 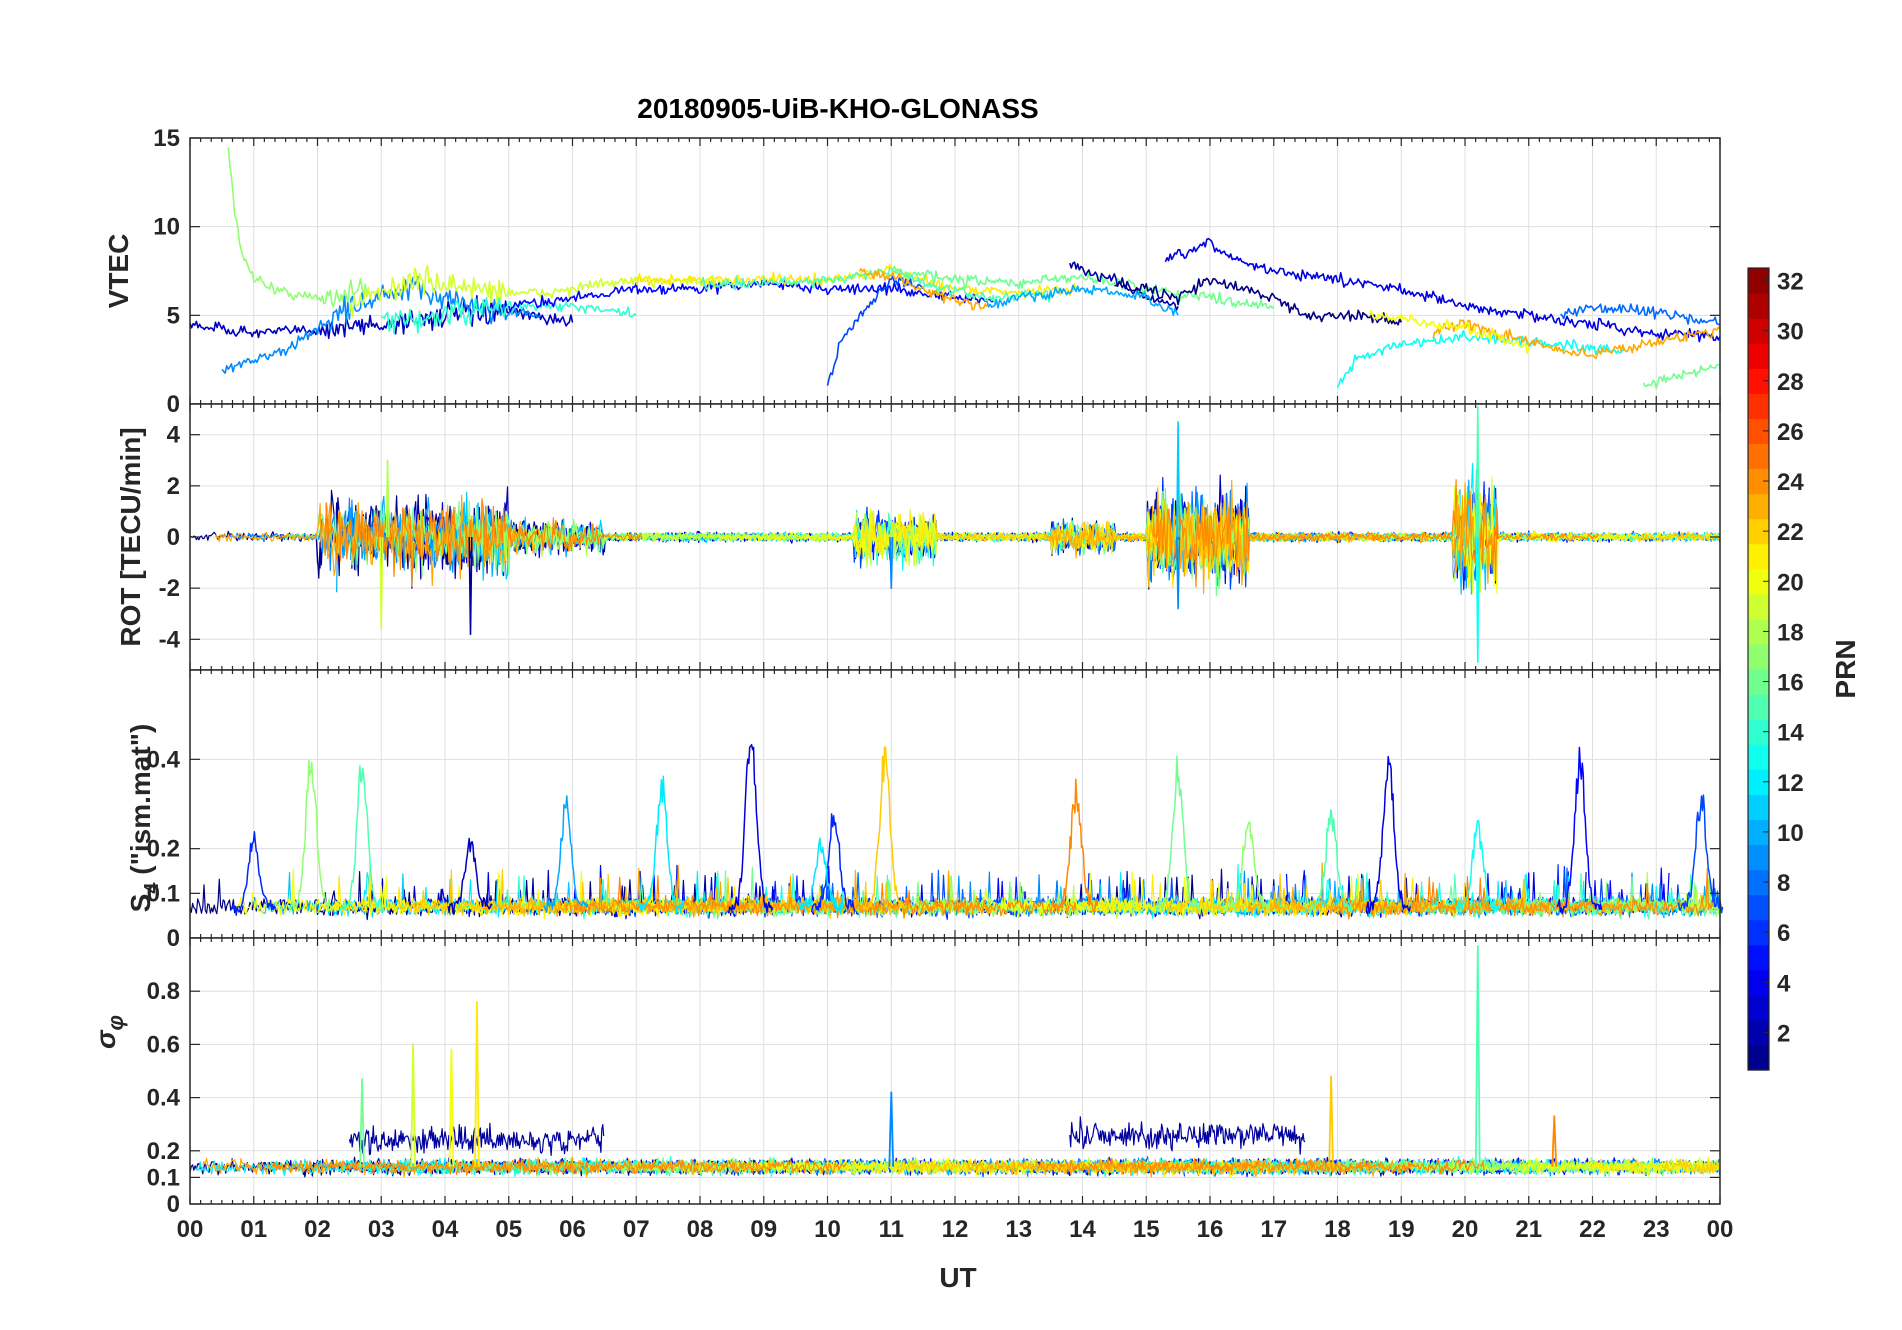 I want to click on x-axis-label: UT, so click(x=957, y=1277).